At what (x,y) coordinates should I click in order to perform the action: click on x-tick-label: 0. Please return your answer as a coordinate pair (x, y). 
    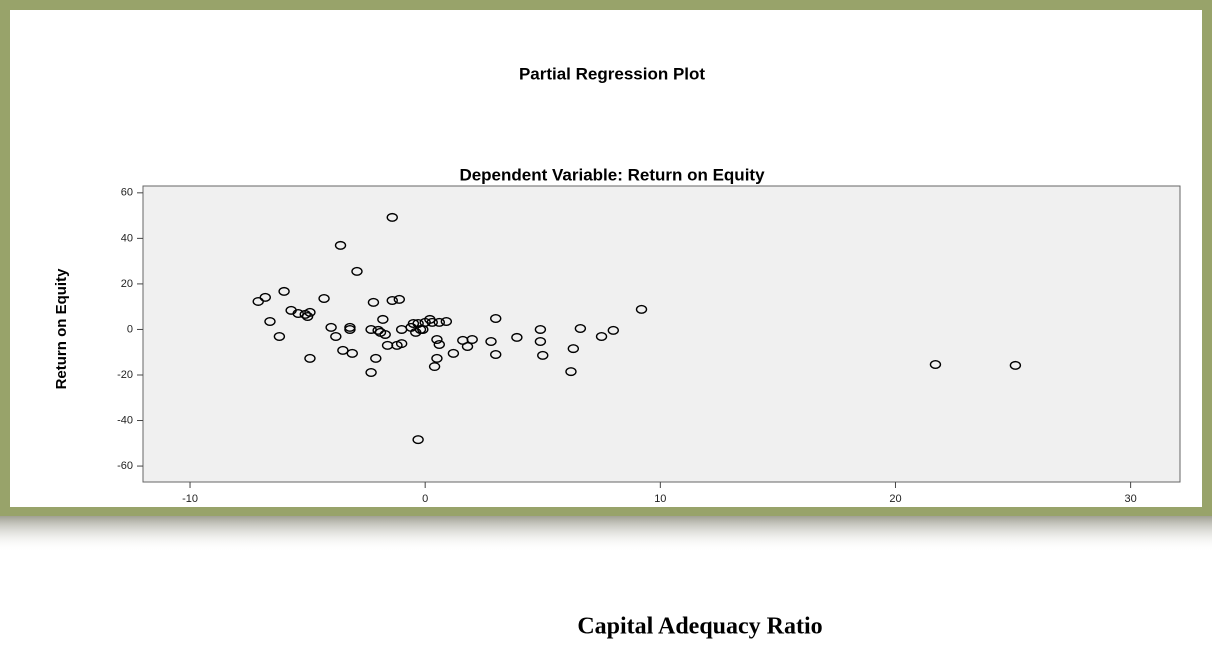
    Looking at the image, I should click on (425, 499).